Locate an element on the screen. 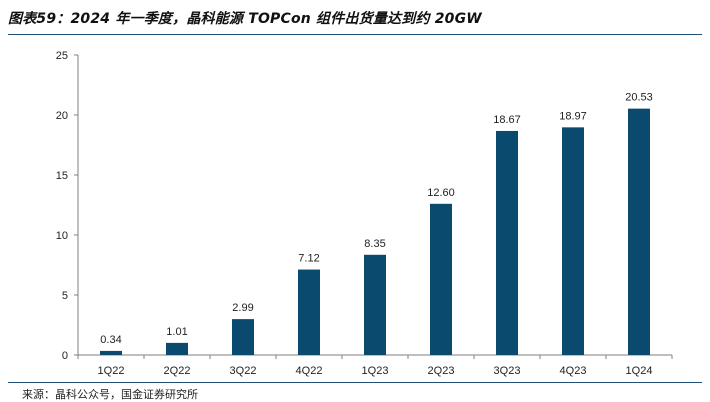 The height and width of the screenshot is (402, 710). source-note: 来源：晶科公众号，国金证券研究所 is located at coordinates (110, 394).